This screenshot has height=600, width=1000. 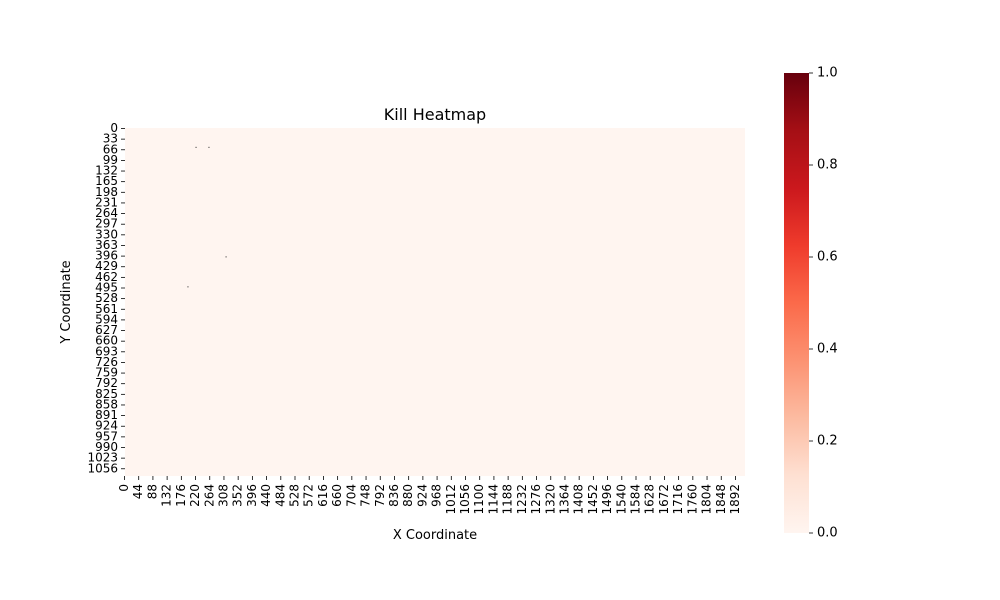 What do you see at coordinates (106, 309) in the screenshot?
I see `y-tick-label: 561` at bounding box center [106, 309].